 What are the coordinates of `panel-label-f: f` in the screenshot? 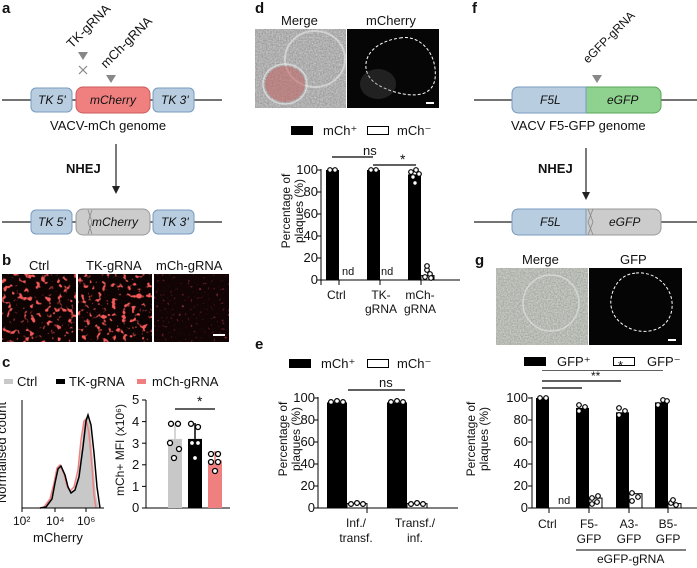 It's located at (474, 8).